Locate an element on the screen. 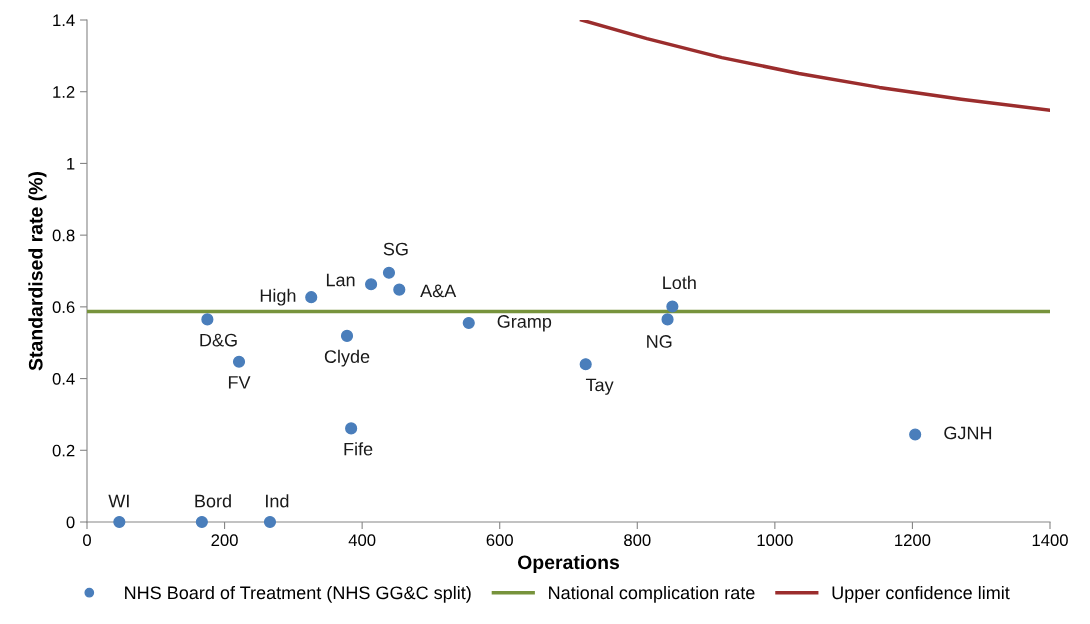  y-tick-label: 1.2 is located at coordinates (64, 92).